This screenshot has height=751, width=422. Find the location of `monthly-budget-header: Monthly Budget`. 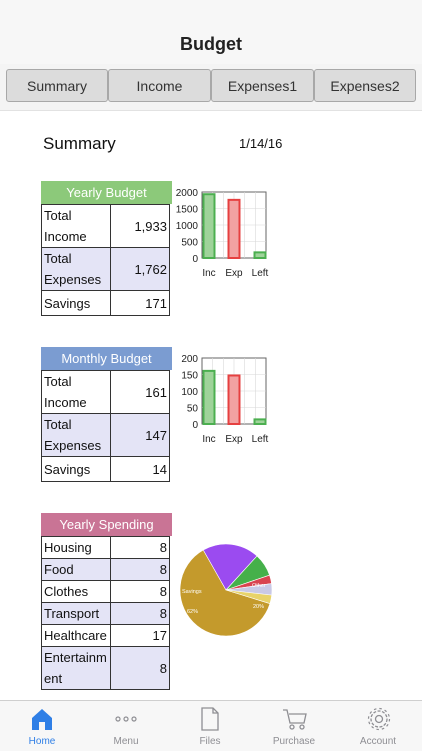

monthly-budget-header: Monthly Budget is located at coordinates (106, 358).